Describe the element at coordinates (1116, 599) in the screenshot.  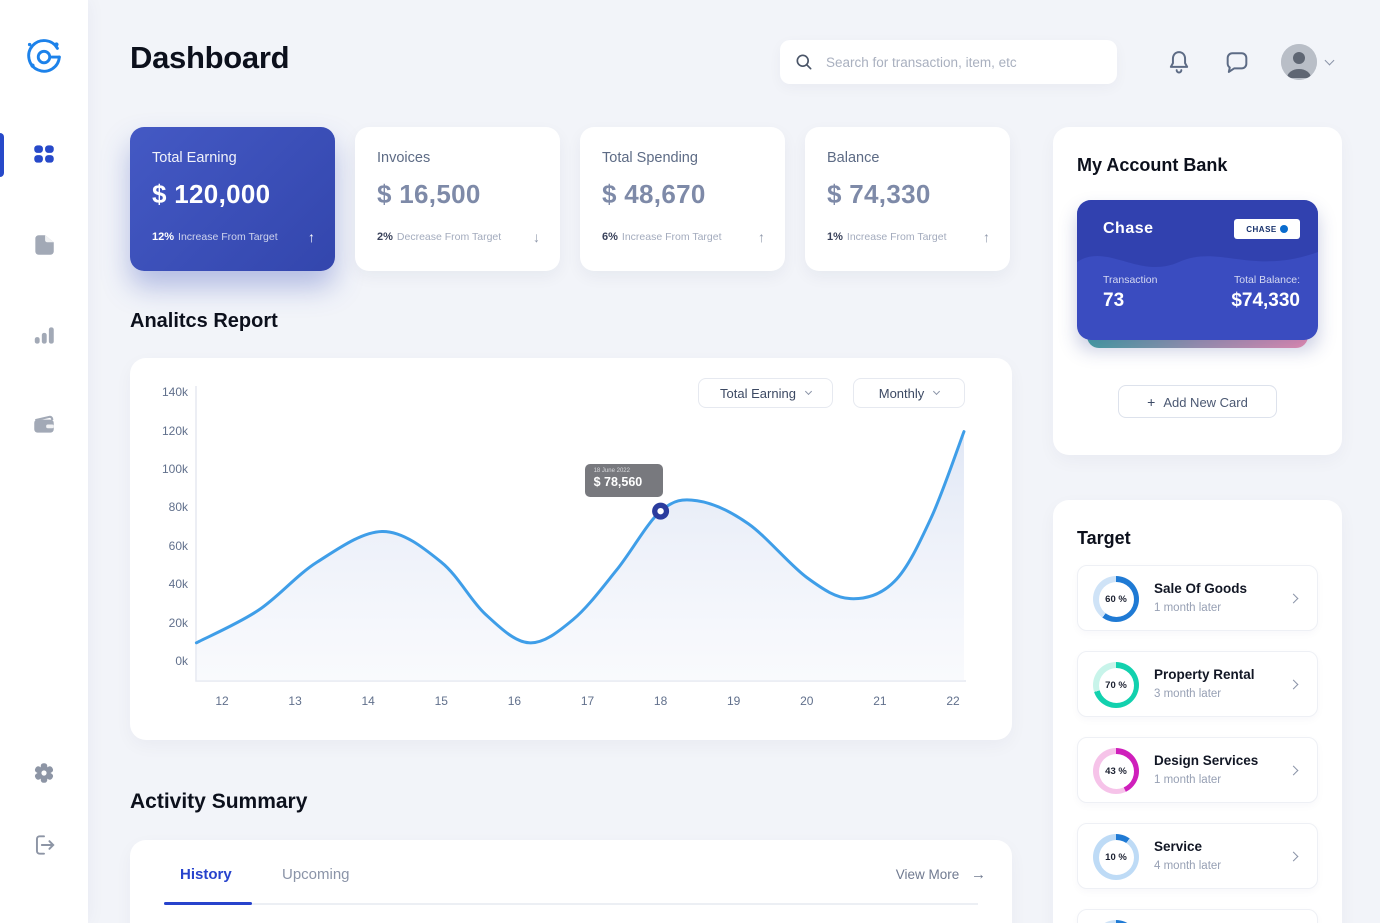
I see `progress-percent: 60 %` at that location.